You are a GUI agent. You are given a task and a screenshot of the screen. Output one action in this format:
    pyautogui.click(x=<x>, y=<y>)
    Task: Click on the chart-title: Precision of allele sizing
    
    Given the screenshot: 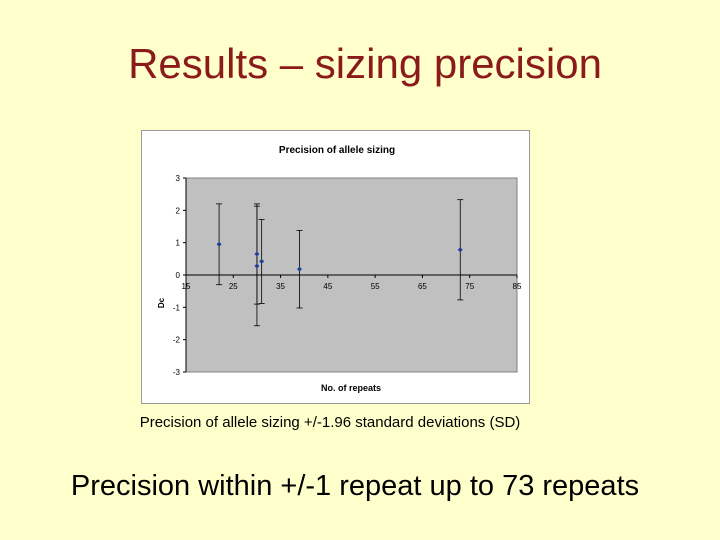 What is the action you would take?
    pyautogui.click(x=337, y=150)
    